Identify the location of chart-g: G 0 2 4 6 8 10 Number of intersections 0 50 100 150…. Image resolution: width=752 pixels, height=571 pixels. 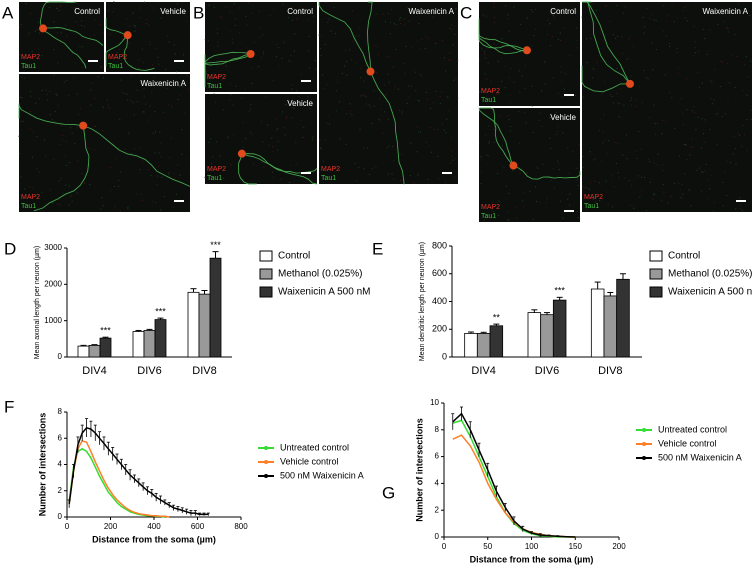
(562, 481).